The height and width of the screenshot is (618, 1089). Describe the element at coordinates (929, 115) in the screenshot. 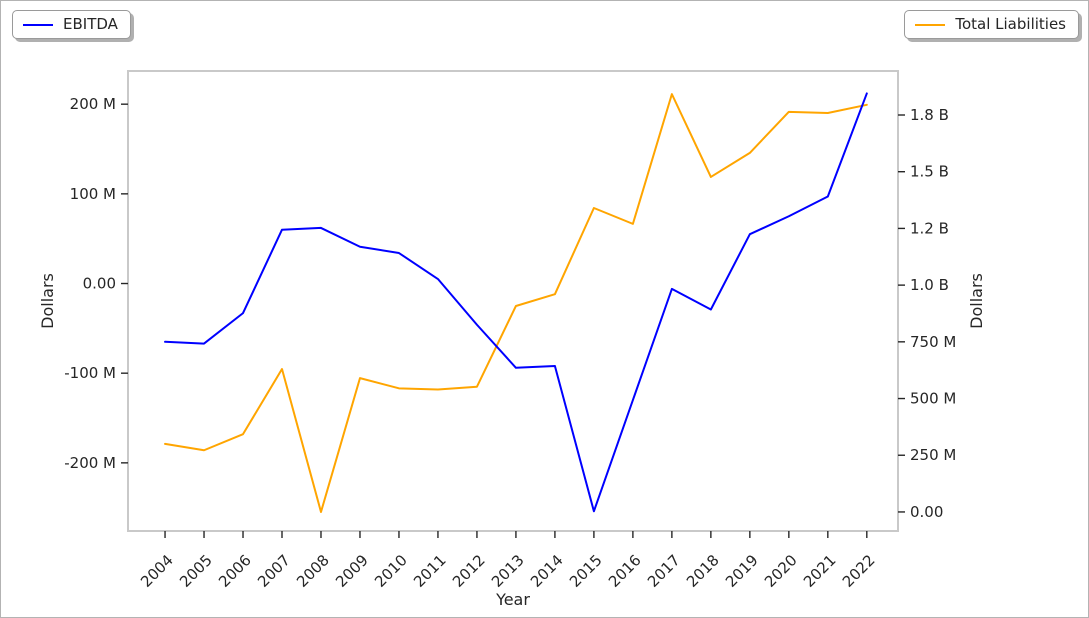

I see `right-axis-tick-label: 1.8 B` at that location.